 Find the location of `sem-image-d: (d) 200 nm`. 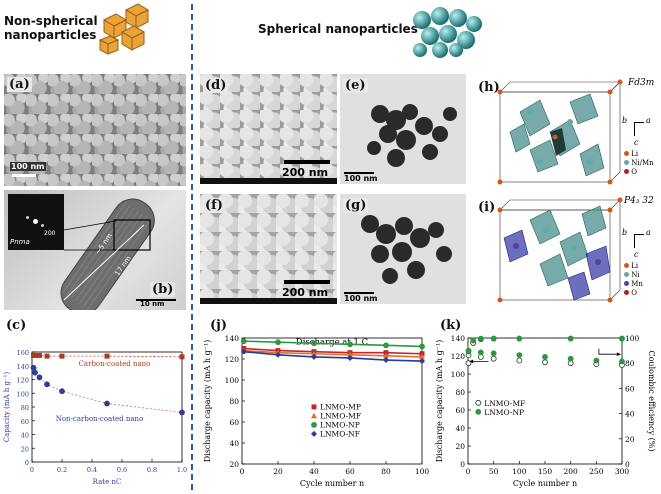

sem-image-d: (d) 200 nm is located at coordinates (268, 129).